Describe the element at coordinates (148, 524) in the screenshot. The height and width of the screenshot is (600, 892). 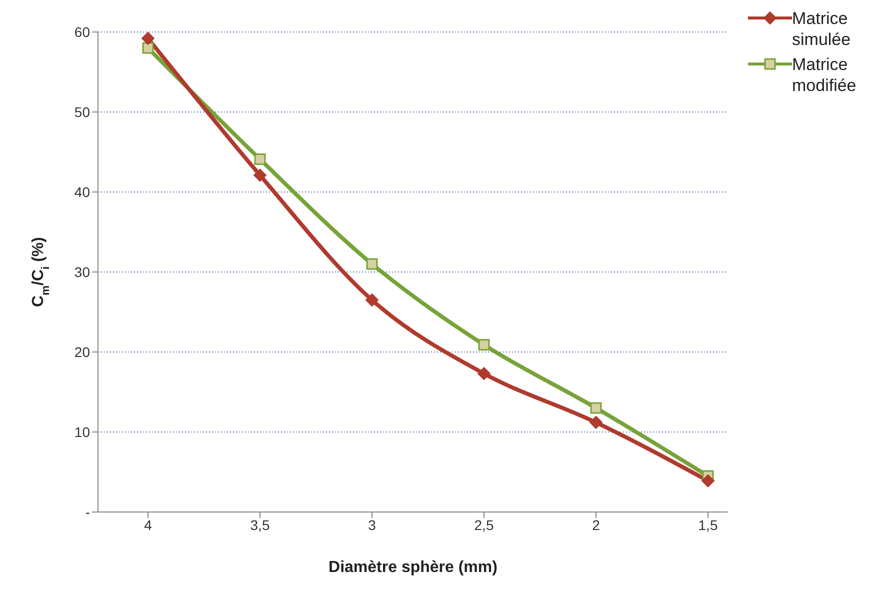
I see `x-tick-label: 4` at that location.